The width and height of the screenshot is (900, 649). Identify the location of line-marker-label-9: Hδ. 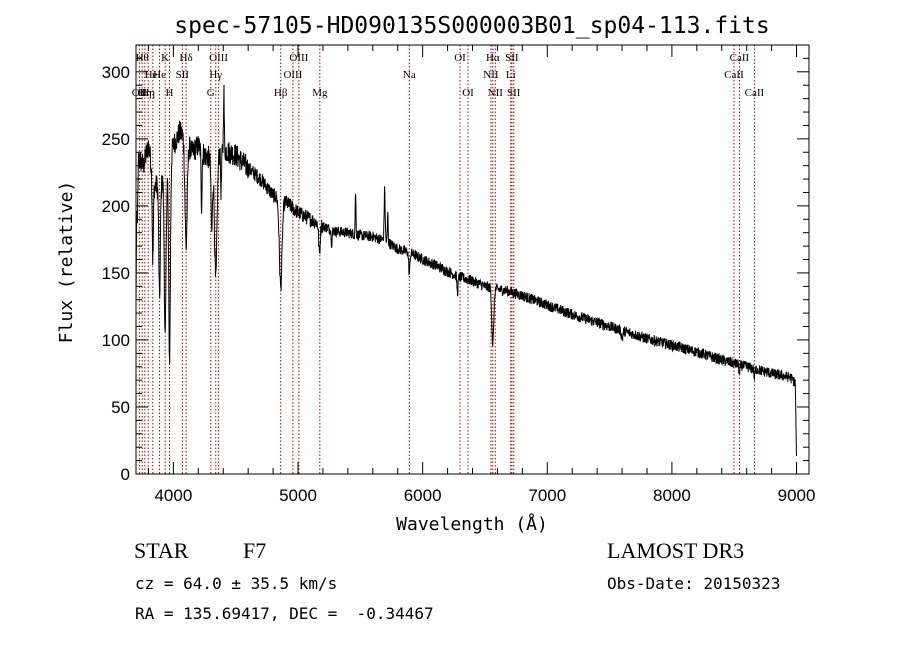
(186, 58).